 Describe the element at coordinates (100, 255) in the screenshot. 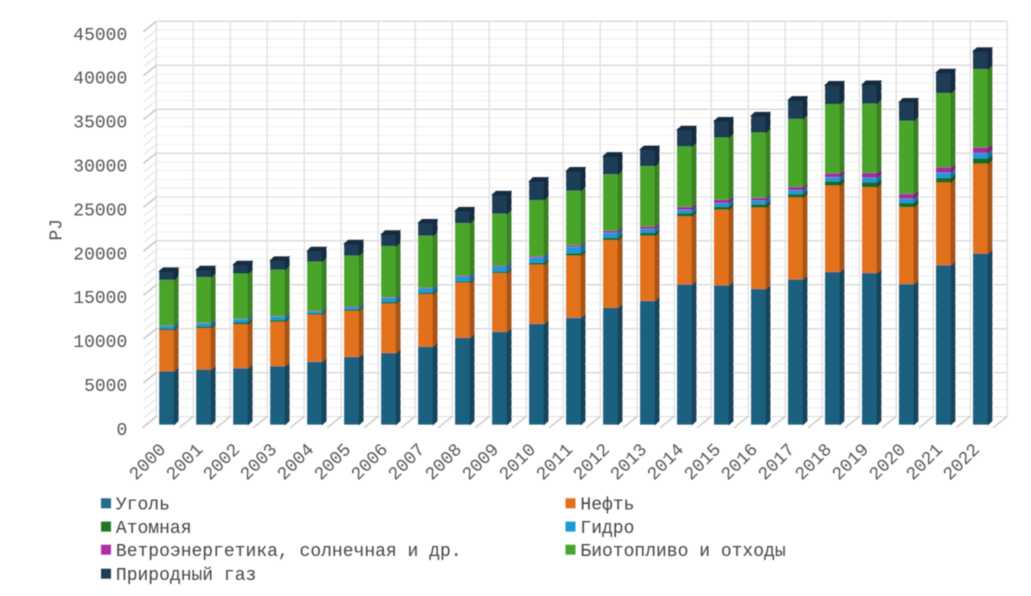

I see `svg-text: 20000` at that location.